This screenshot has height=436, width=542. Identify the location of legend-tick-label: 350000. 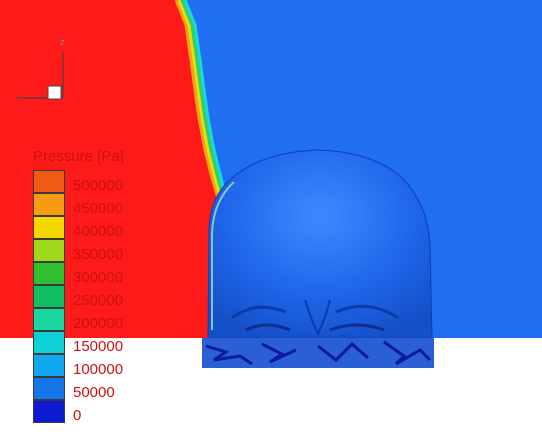
(98, 254).